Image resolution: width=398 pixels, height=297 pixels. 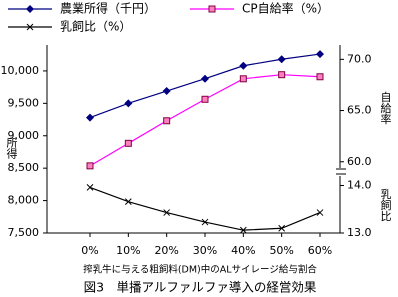 I want to click on x-axis-label: 搾乳牛に与える粗飼料(DM)中のALサイレージ給与割合, so click(x=200, y=270).